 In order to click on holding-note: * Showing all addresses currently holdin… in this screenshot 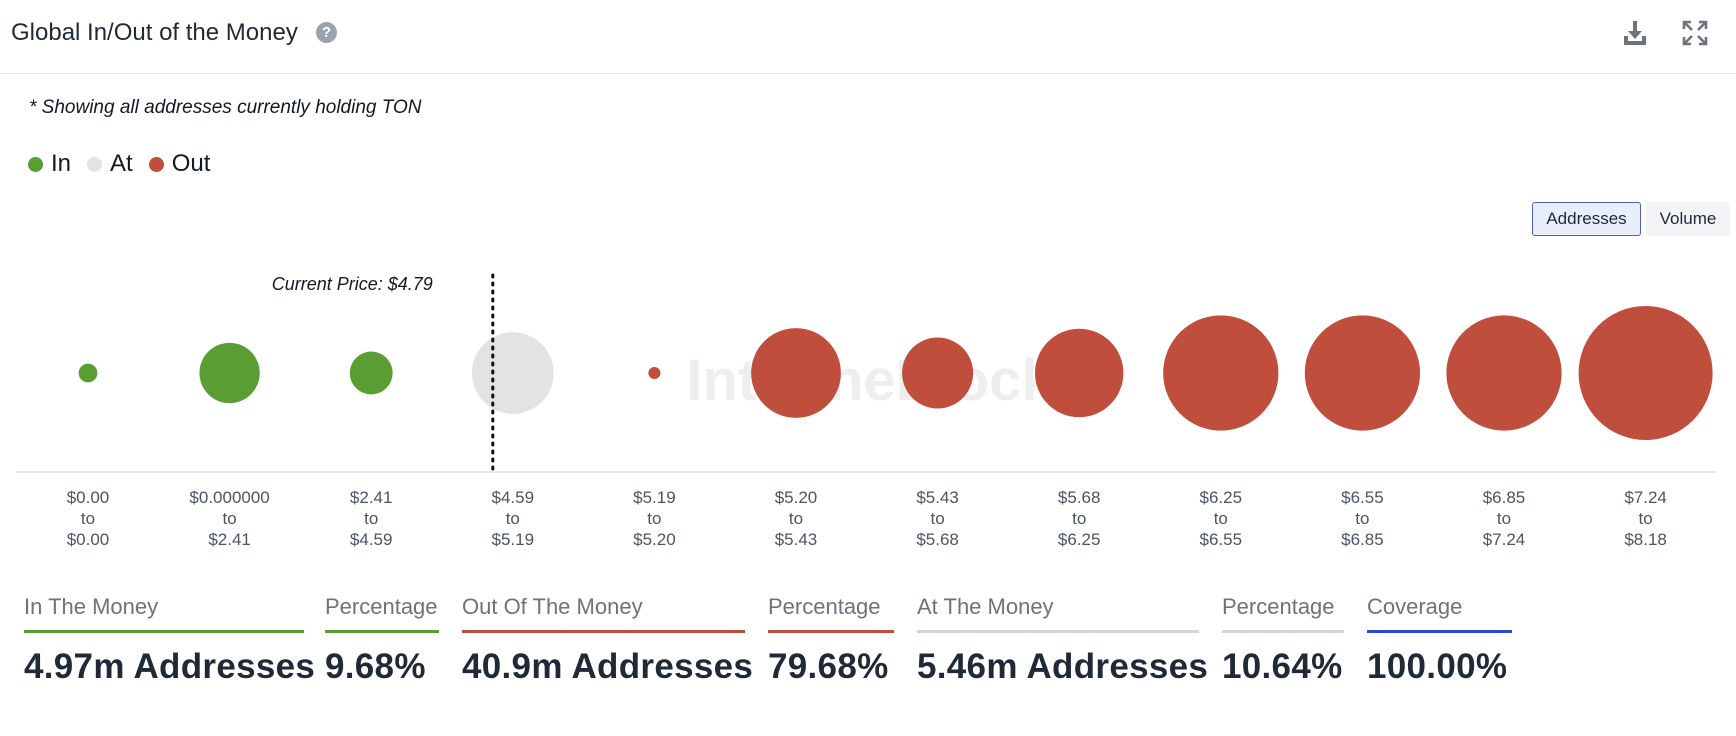, I will do `click(225, 107)`.